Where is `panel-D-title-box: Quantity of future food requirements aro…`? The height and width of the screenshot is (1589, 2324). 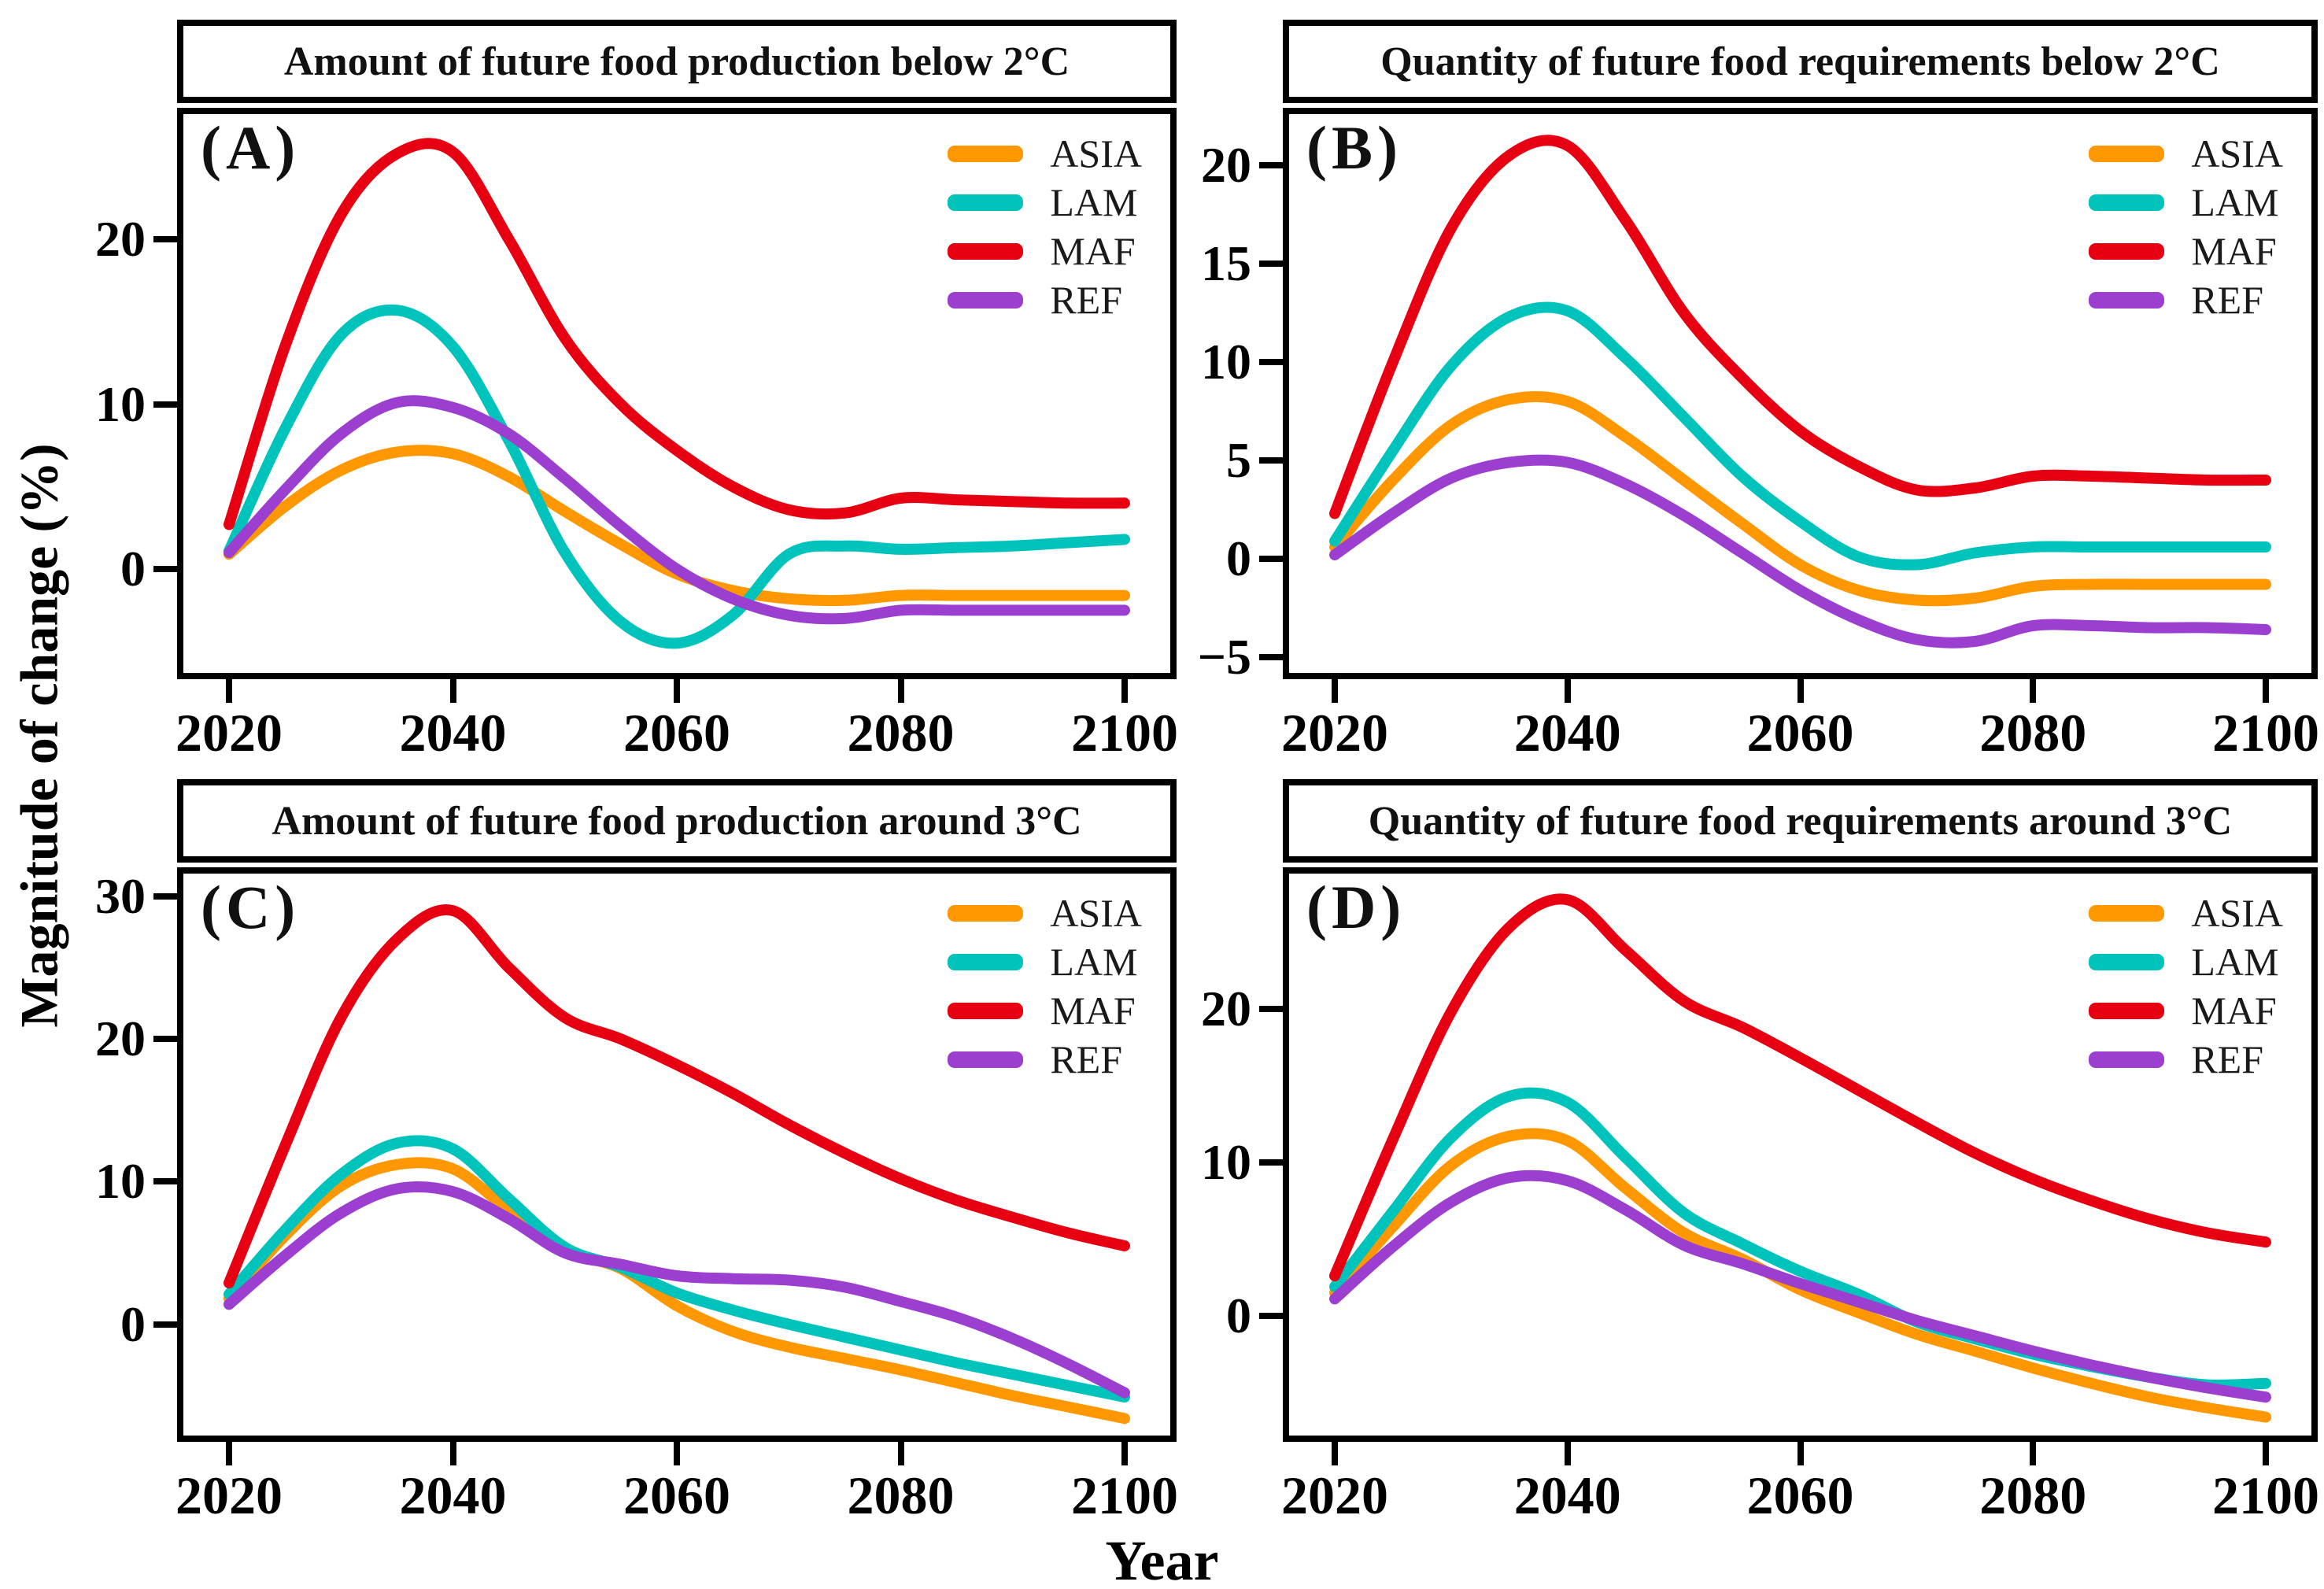
panel-D-title-box: Quantity of future food requirements aro… is located at coordinates (1800, 821).